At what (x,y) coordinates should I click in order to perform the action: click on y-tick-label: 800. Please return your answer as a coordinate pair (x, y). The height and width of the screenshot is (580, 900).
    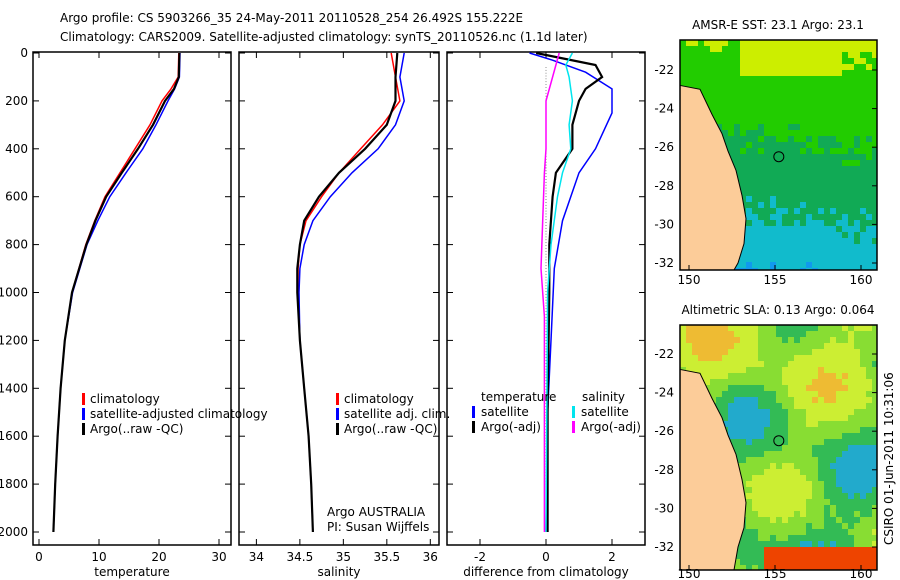
    Looking at the image, I should click on (16, 245).